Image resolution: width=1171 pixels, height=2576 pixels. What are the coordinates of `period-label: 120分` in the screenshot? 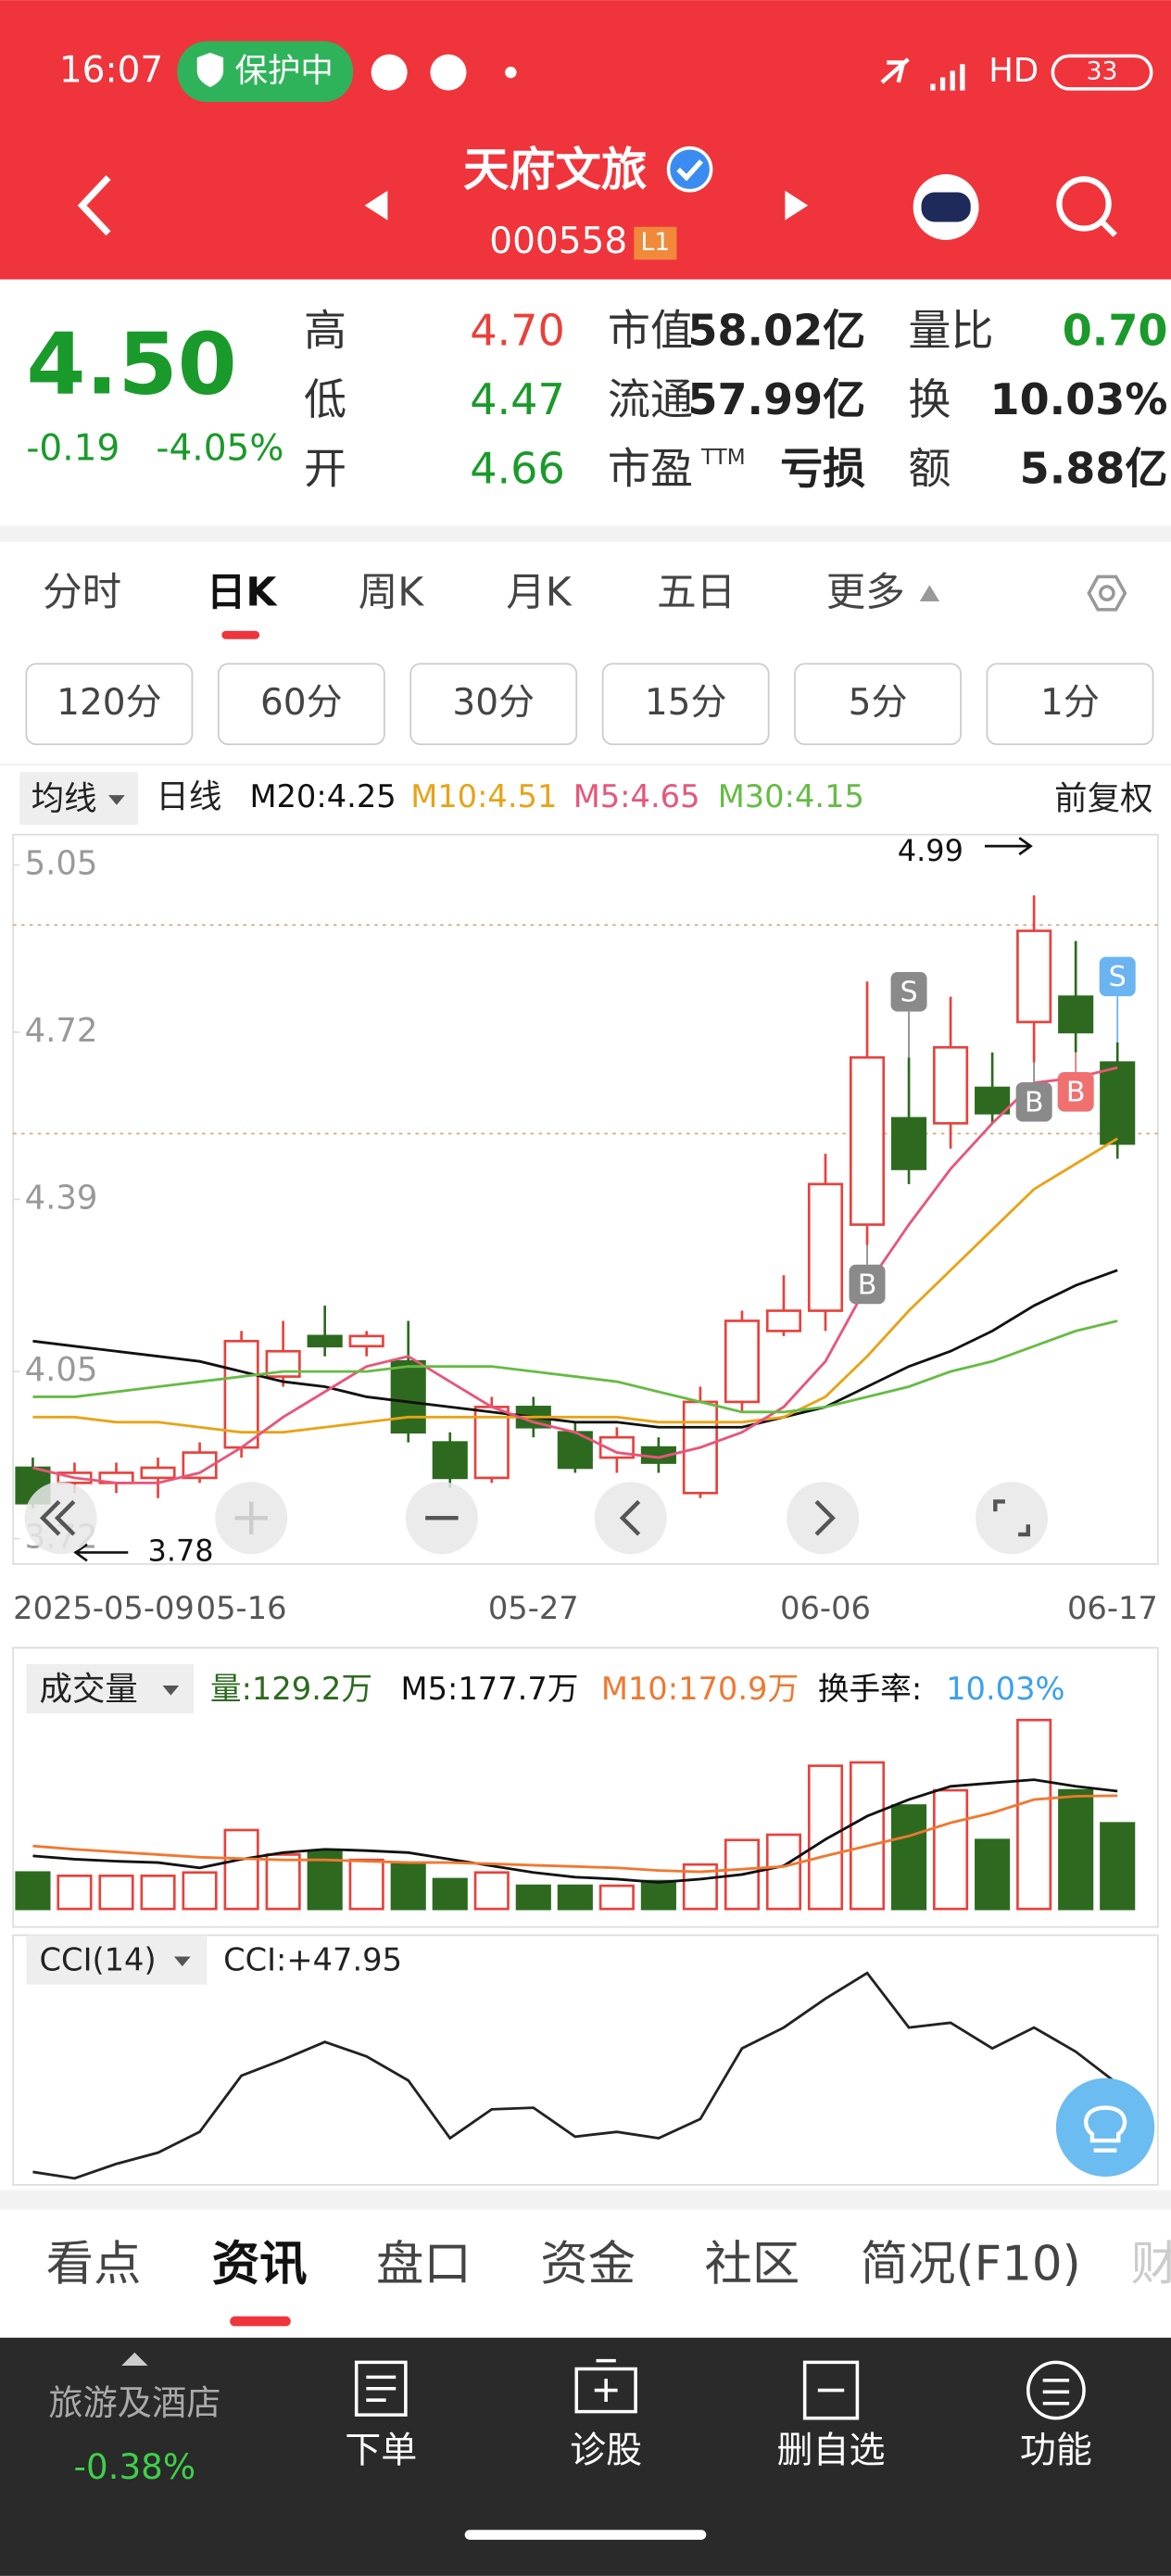 It's located at (109, 703).